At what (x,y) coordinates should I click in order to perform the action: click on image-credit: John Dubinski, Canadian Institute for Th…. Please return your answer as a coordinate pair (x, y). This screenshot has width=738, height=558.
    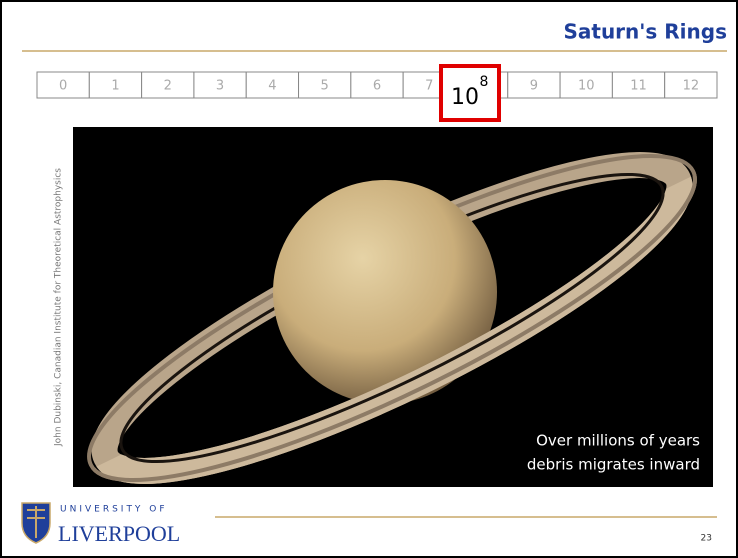
    Looking at the image, I should click on (59, 307).